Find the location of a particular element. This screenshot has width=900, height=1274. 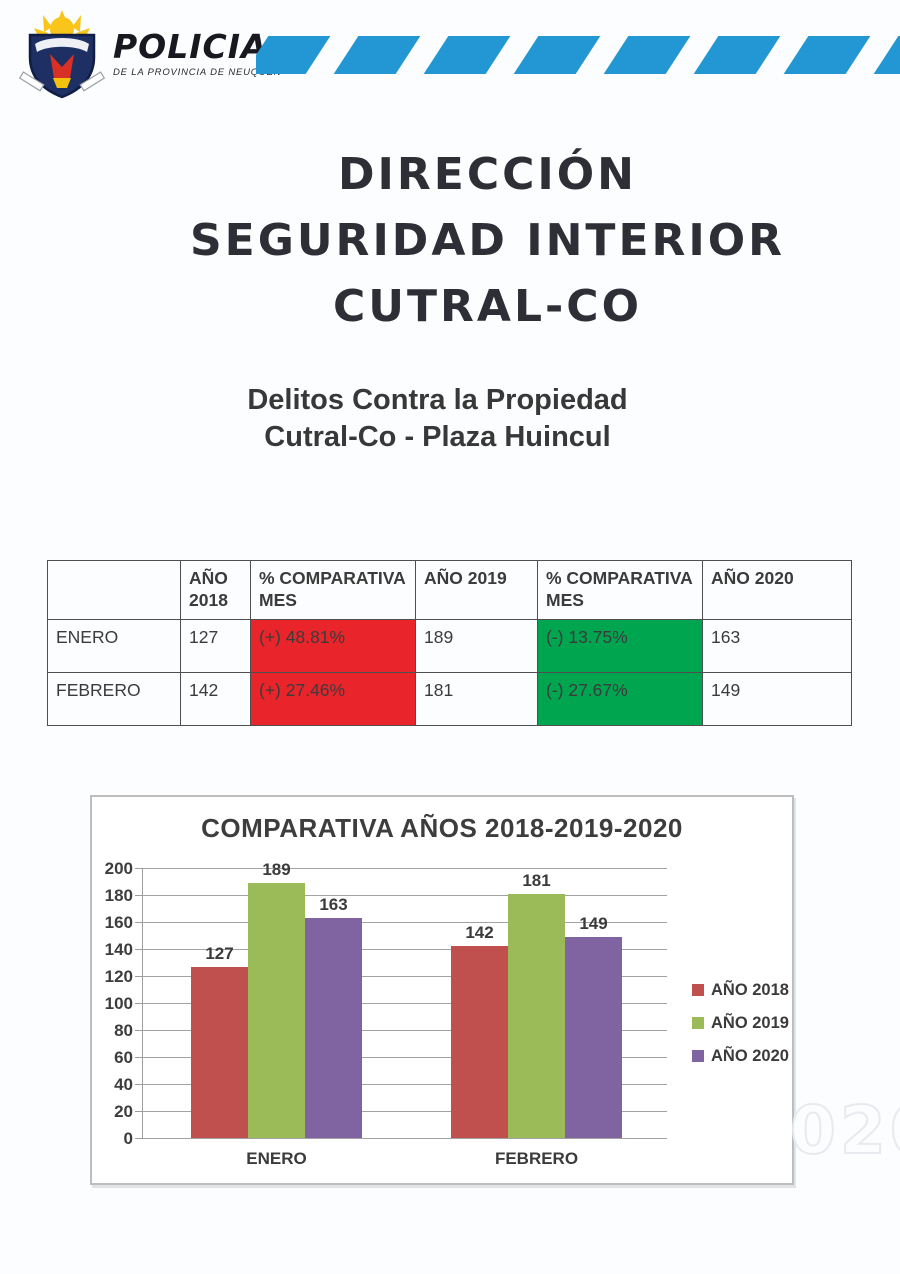

enero-2019-value: 189 is located at coordinates (476, 645).